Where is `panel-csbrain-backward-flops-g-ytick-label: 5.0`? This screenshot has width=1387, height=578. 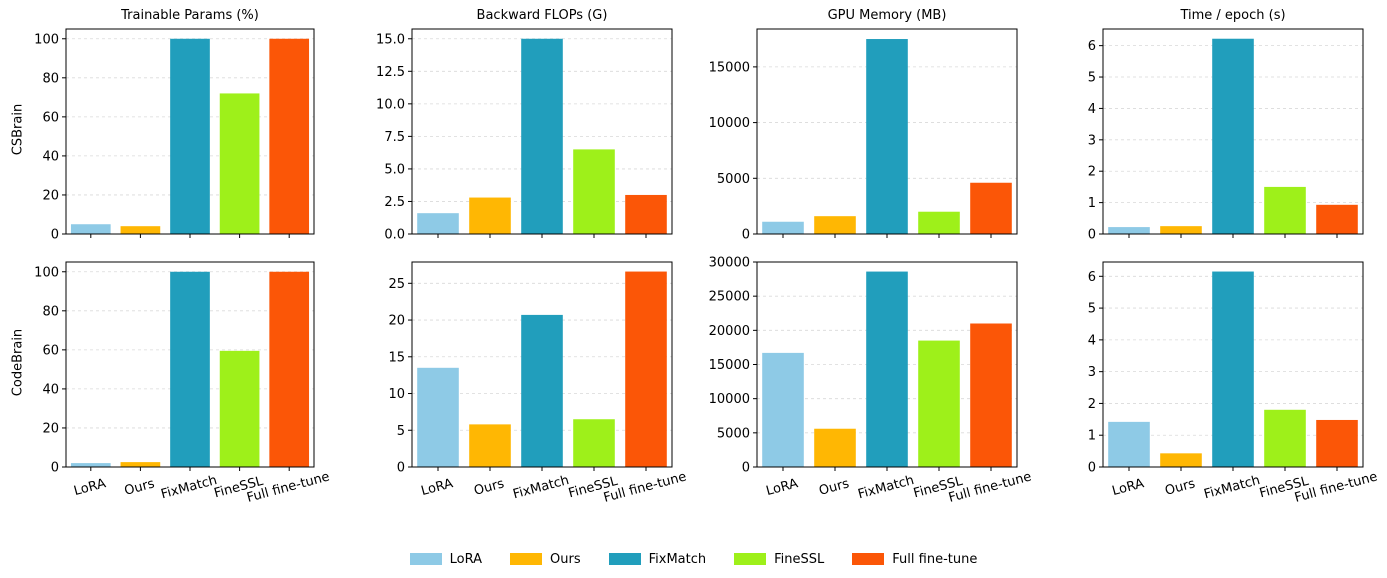 panel-csbrain-backward-flops-g-ytick-label: 5.0 is located at coordinates (394, 169).